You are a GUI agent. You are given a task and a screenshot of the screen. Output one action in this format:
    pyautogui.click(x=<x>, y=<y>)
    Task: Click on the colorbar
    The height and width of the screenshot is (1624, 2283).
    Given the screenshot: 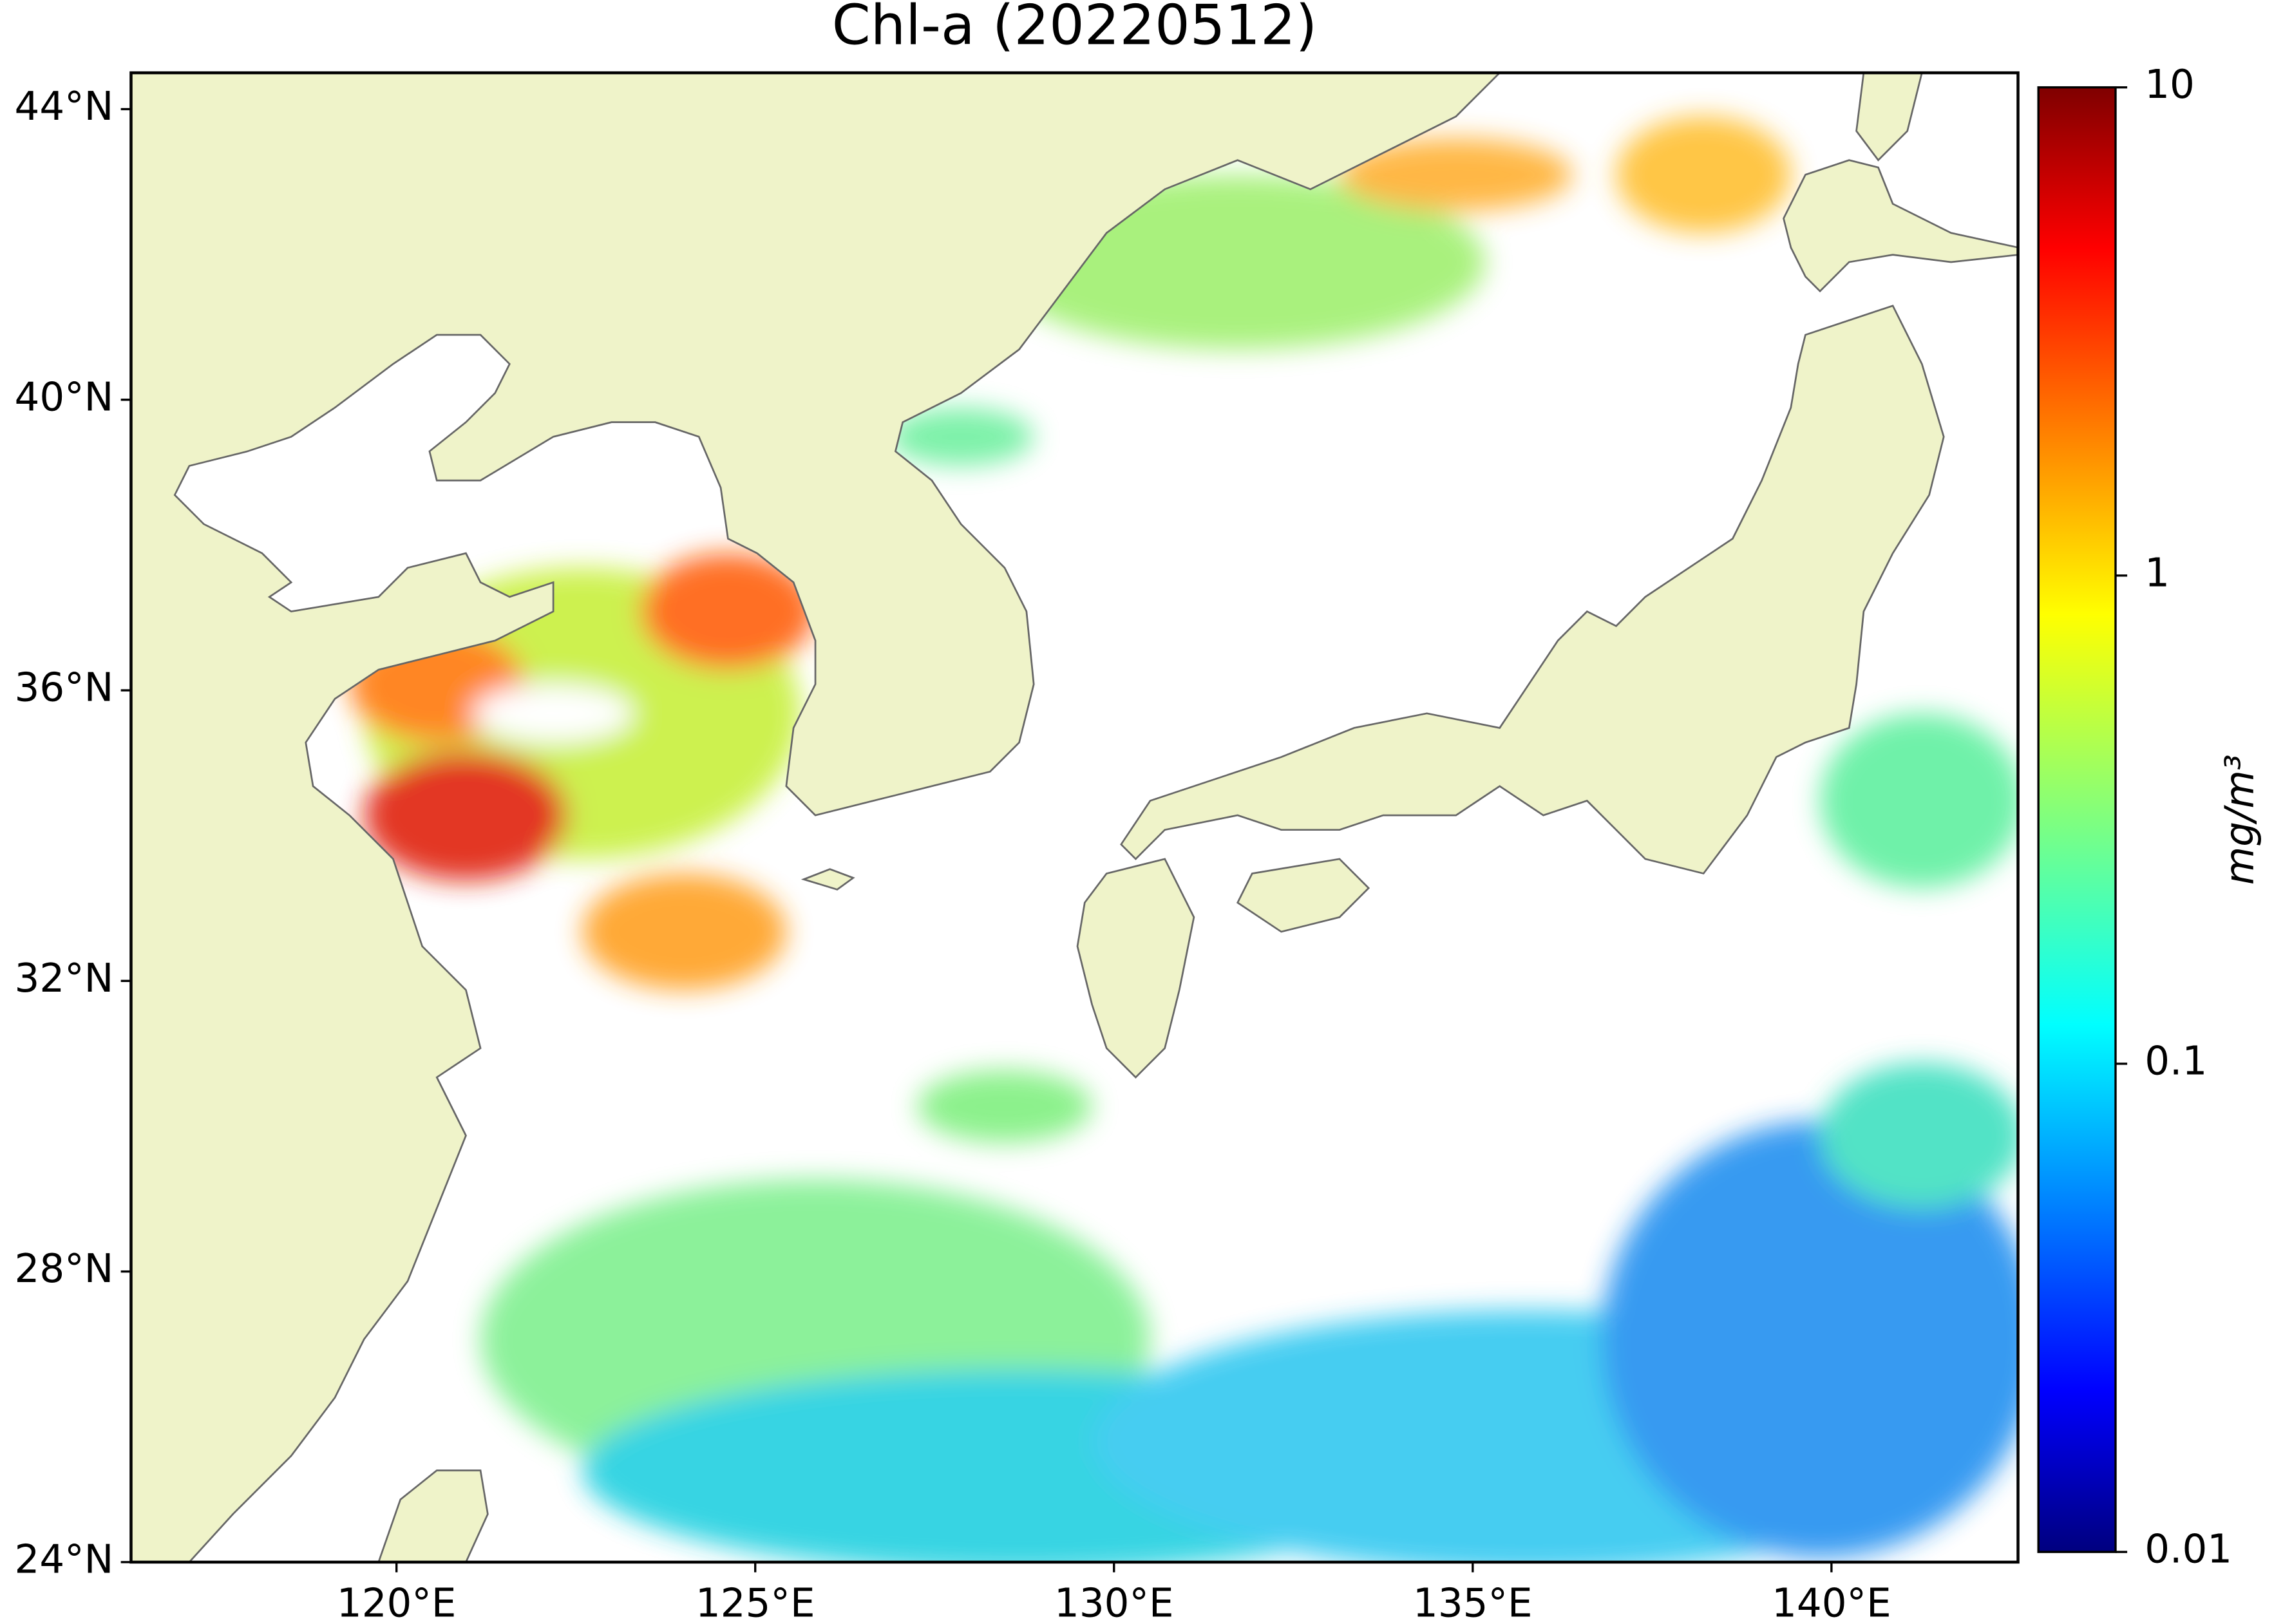 What is the action you would take?
    pyautogui.click(x=2077, y=820)
    